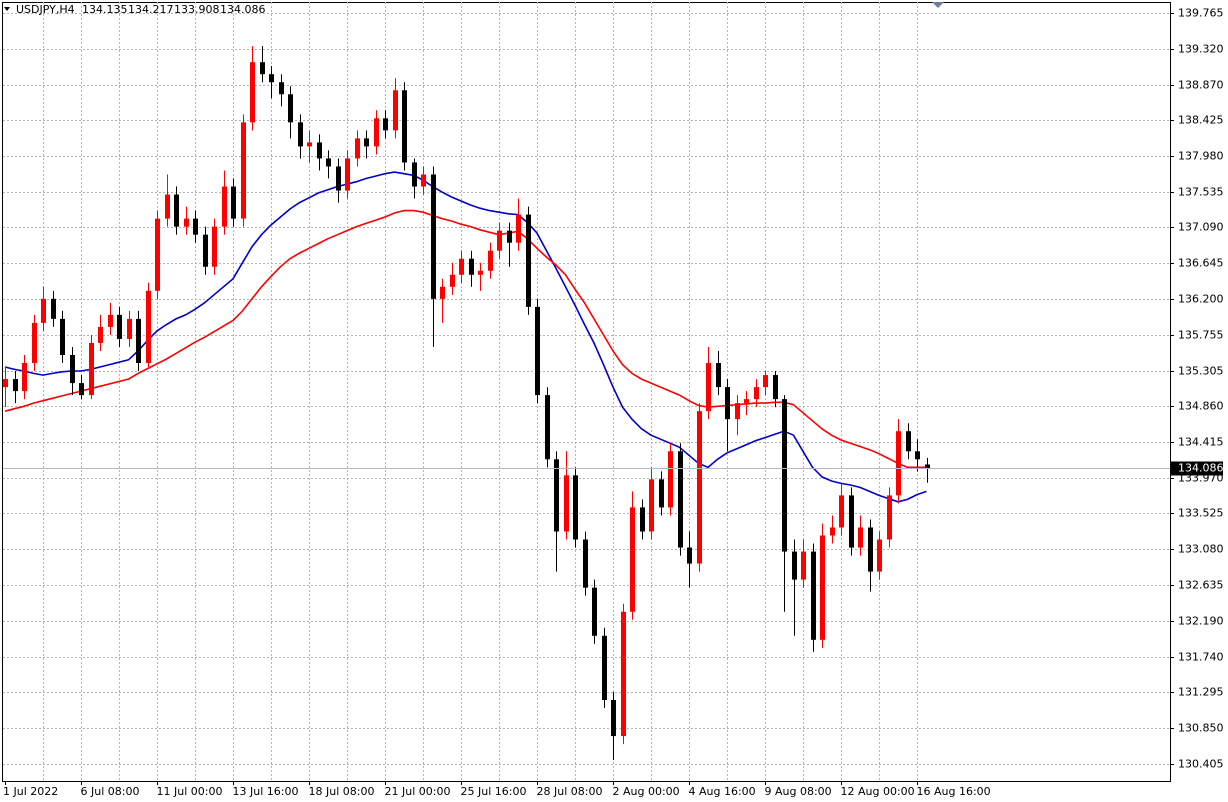 Image resolution: width=1228 pixels, height=802 pixels. Describe the element at coordinates (1201, 585) in the screenshot. I see `y-tick-label: 132.635` at that location.